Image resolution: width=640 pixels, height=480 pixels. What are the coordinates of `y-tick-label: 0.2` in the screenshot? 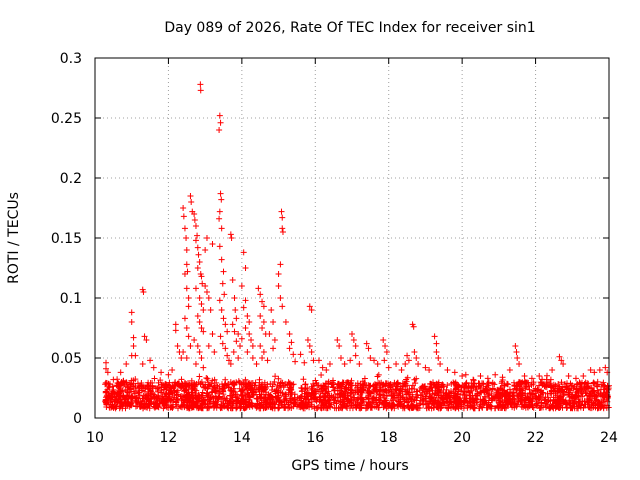 It's located at (71, 179).